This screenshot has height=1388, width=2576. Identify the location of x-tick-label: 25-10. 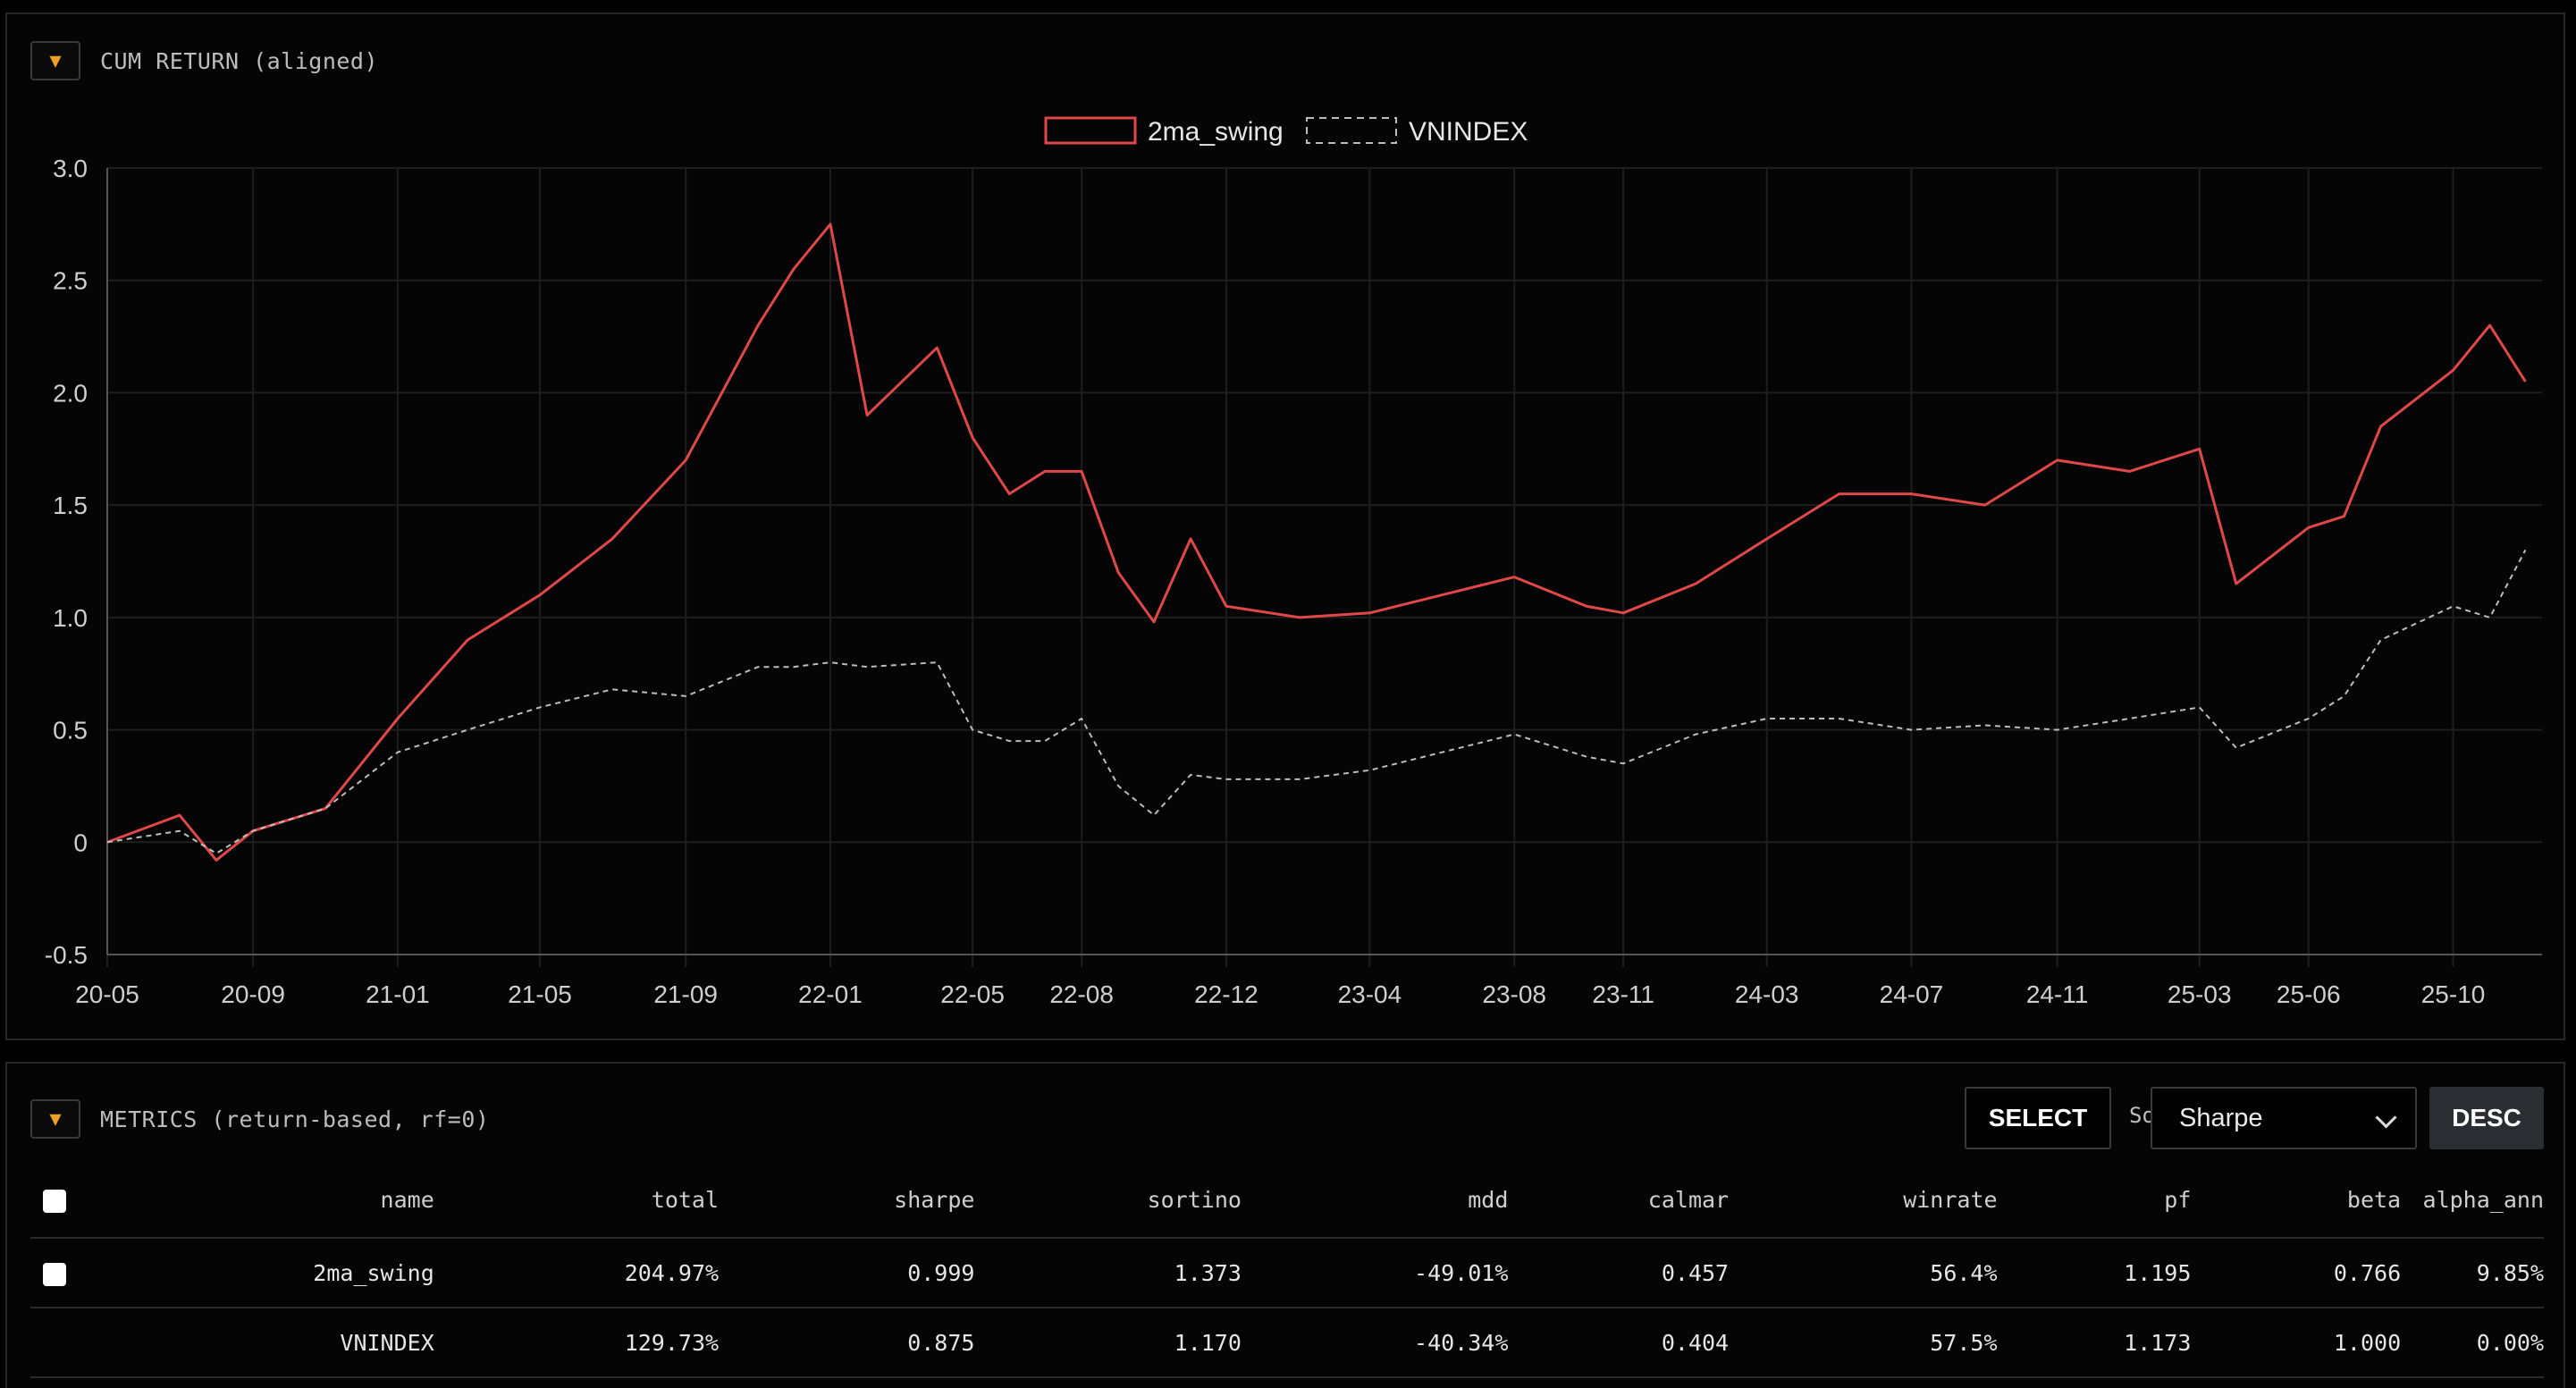
(2454, 994).